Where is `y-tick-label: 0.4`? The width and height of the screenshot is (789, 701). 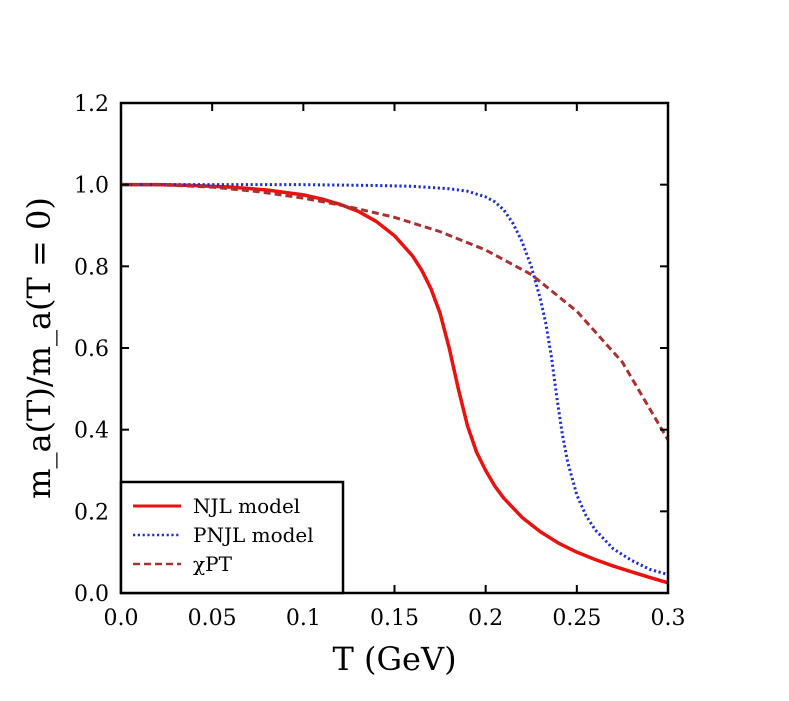
y-tick-label: 0.4 is located at coordinates (91, 431).